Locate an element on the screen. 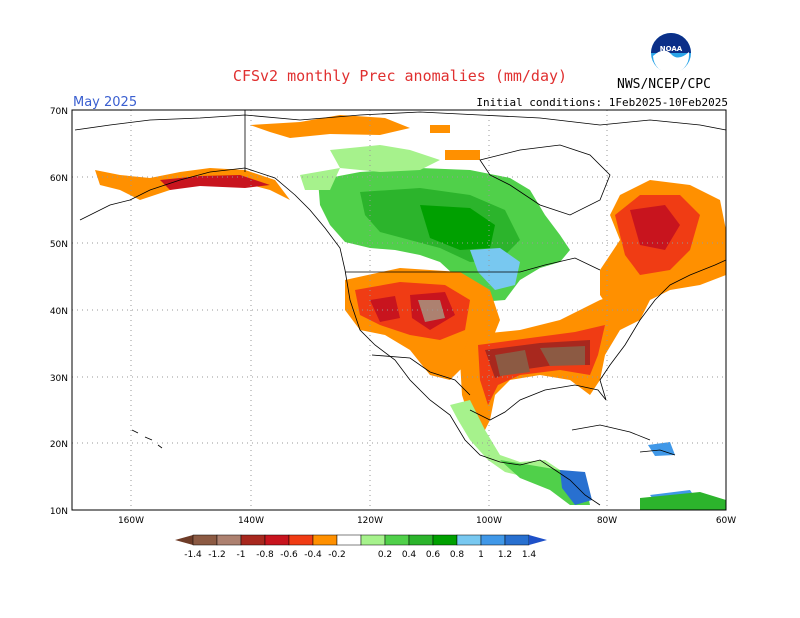 This screenshot has width=800, height=618. map-title: CFSv2 monthly Prec anomalies (mm/day) is located at coordinates (400, 76).